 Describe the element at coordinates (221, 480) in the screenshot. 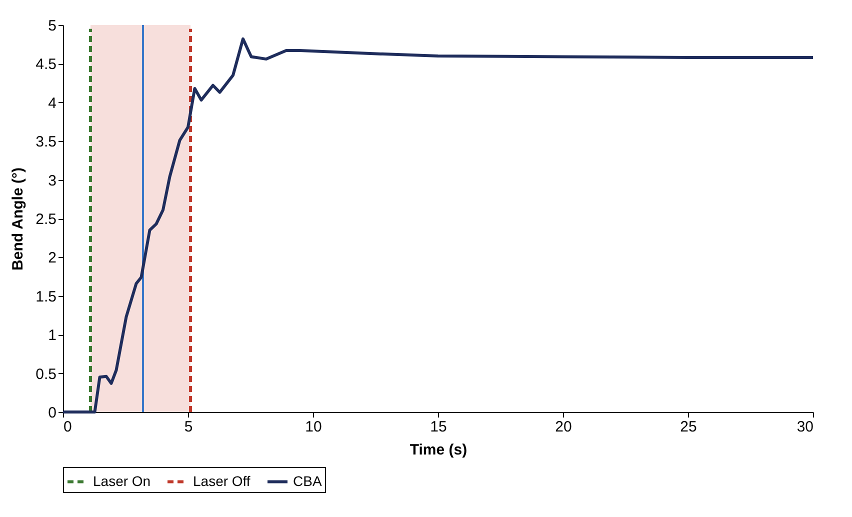

I see `legend-label: Laser Off` at that location.